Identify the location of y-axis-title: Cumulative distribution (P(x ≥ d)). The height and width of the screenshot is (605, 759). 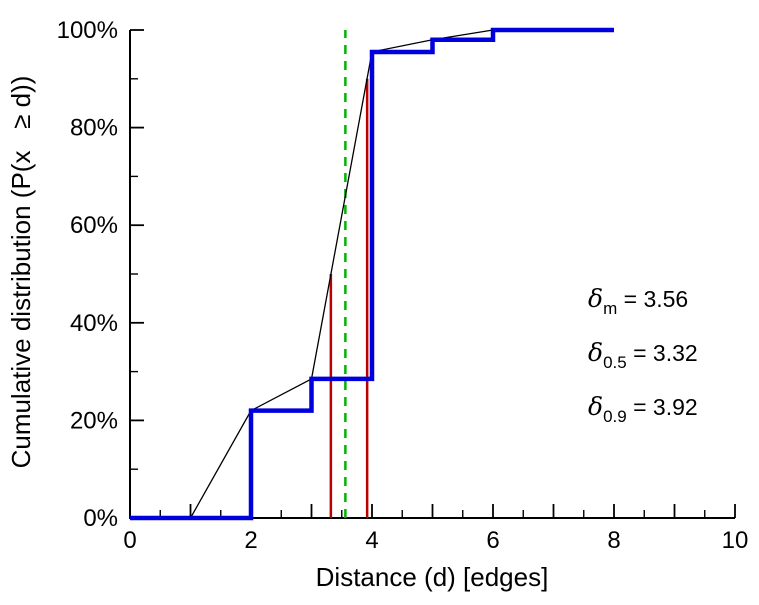
(21, 272).